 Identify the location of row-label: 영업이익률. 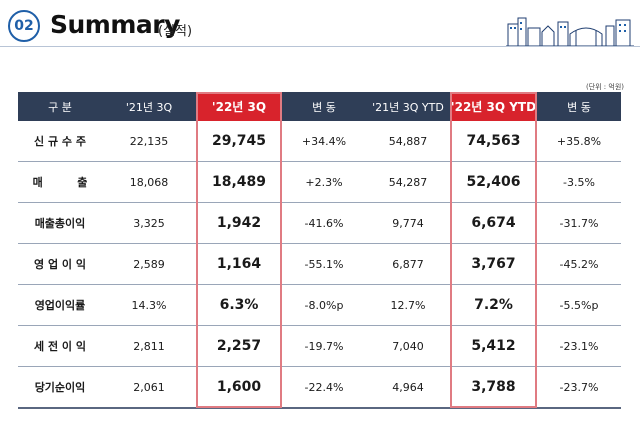
(60, 305).